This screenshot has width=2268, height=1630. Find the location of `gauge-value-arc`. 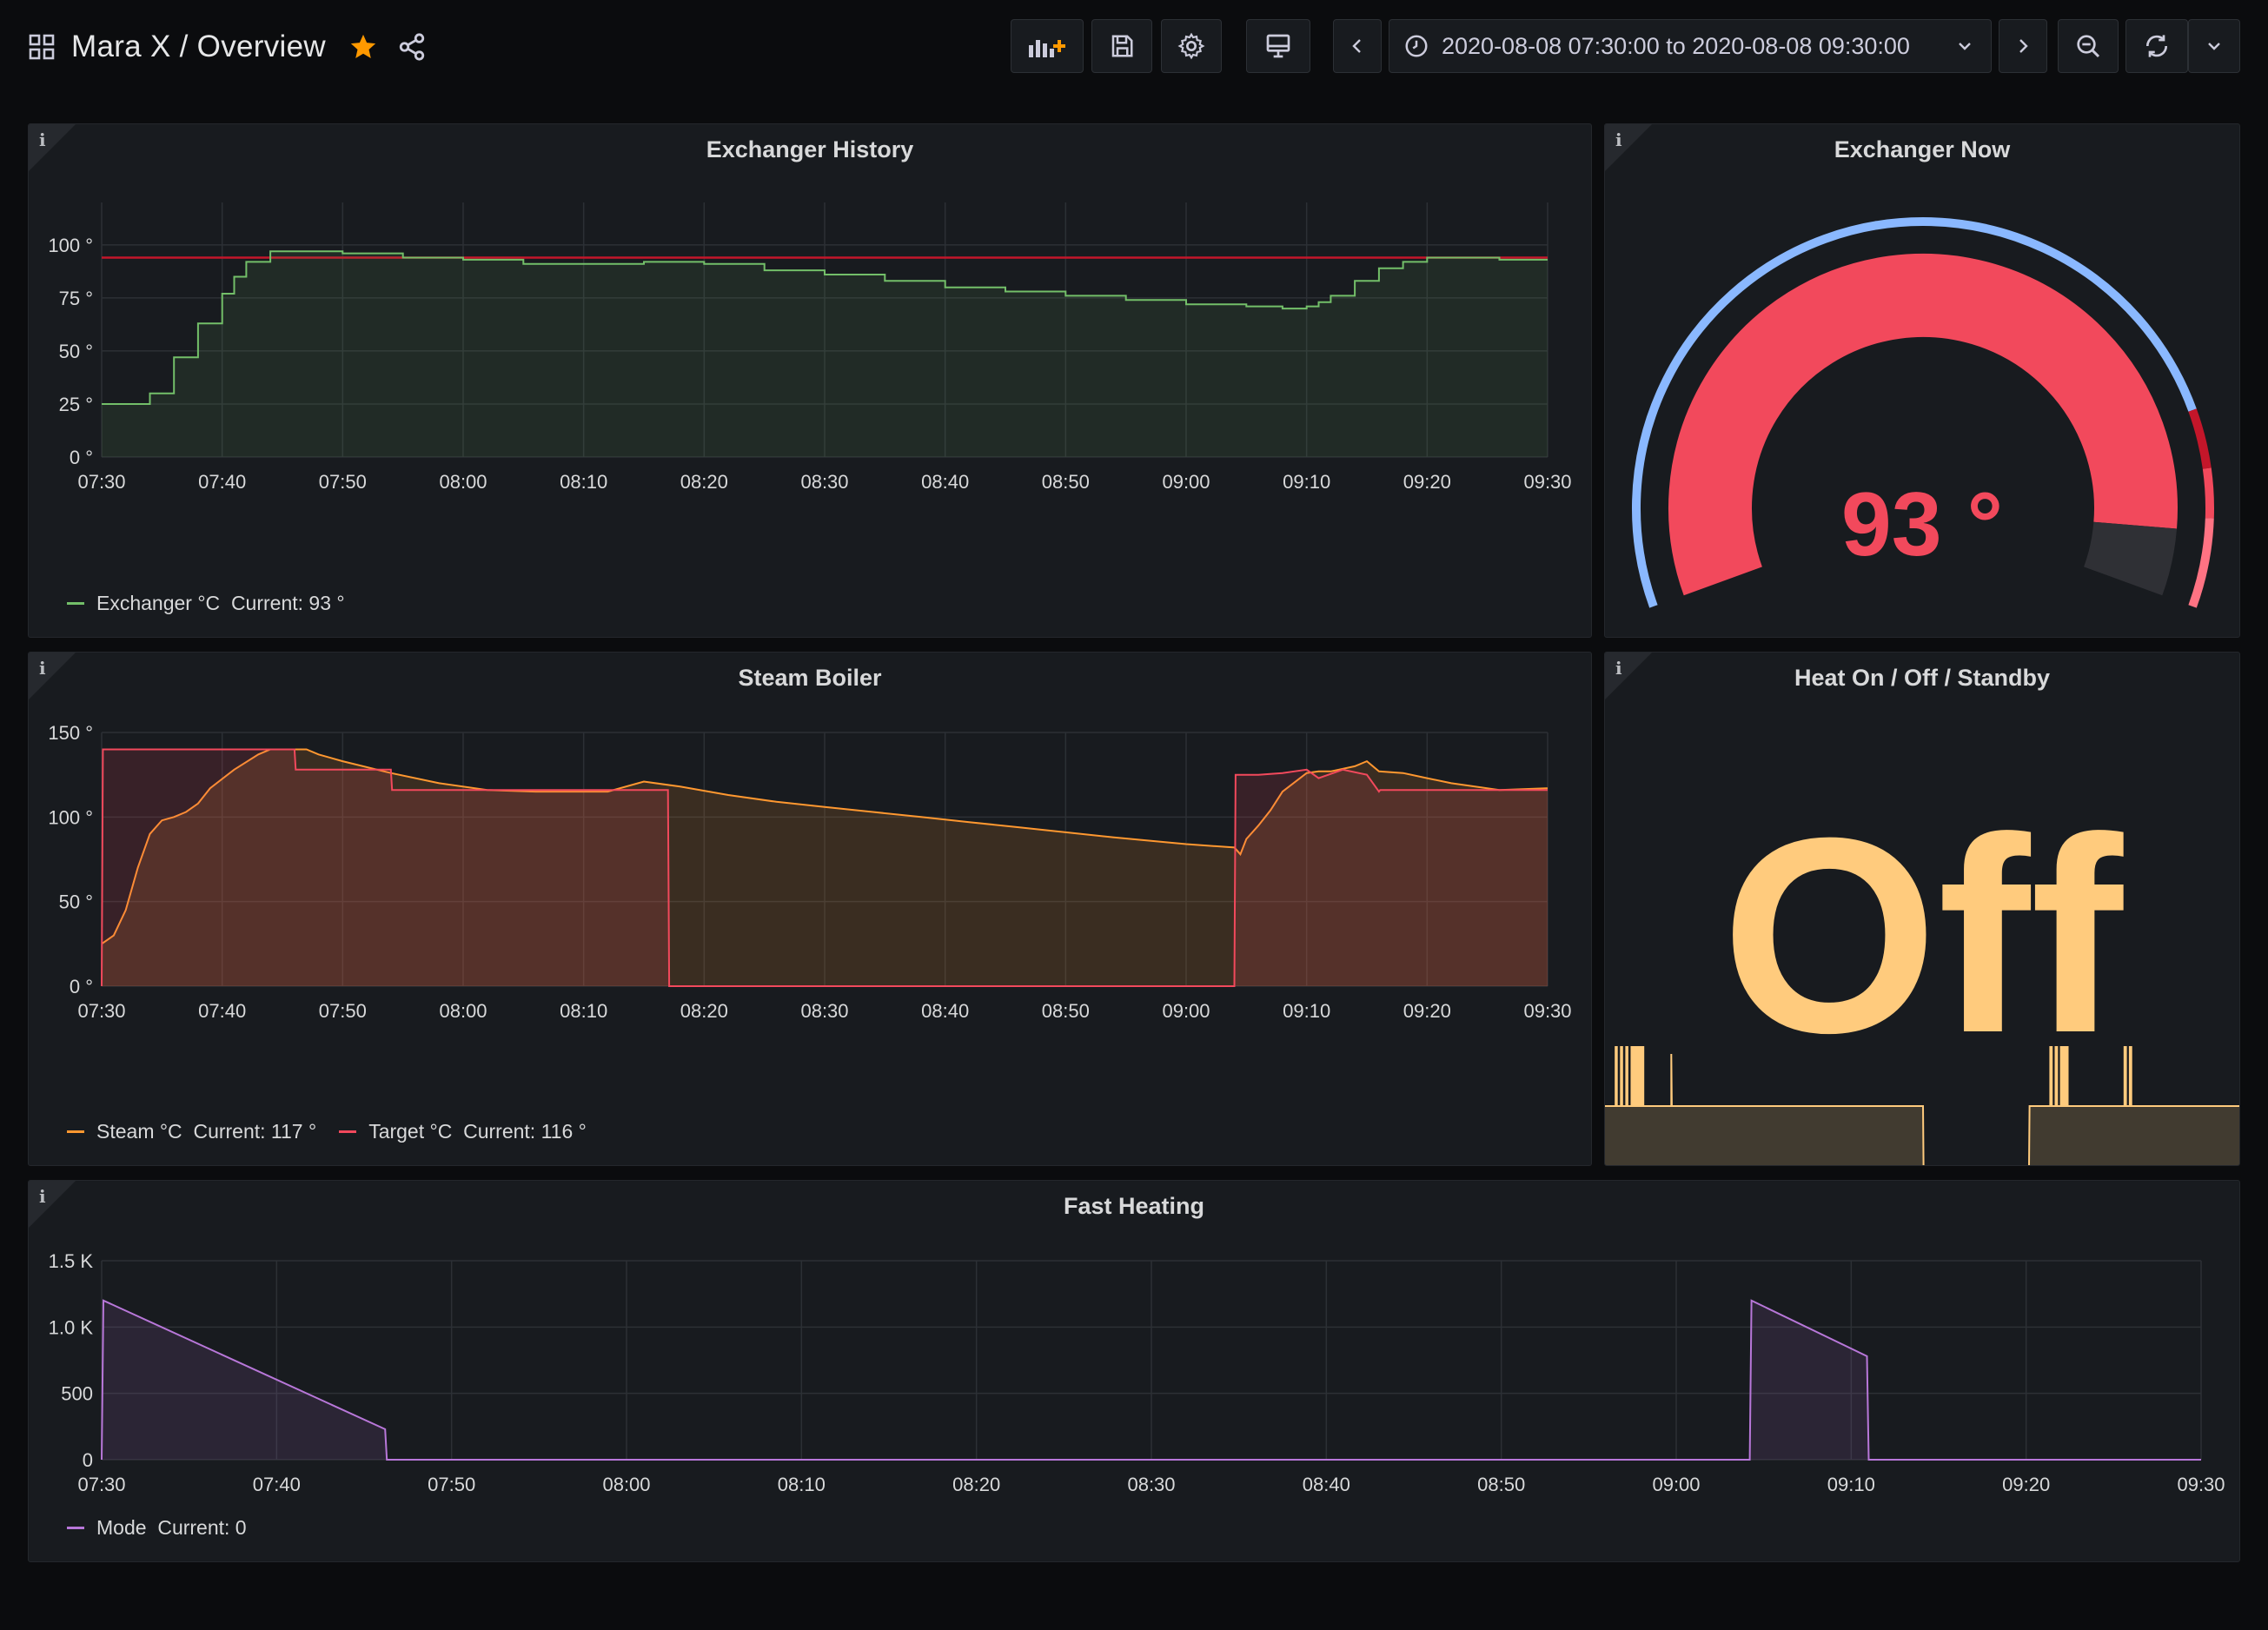

gauge-value-arc is located at coordinates (1923, 424).